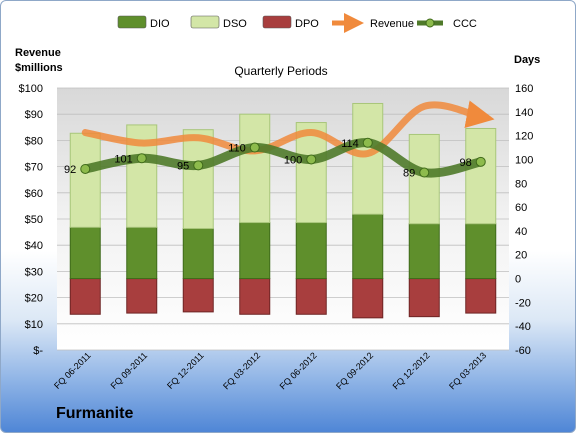  What do you see at coordinates (524, 137) in the screenshot?
I see `right-tick-label: 120` at bounding box center [524, 137].